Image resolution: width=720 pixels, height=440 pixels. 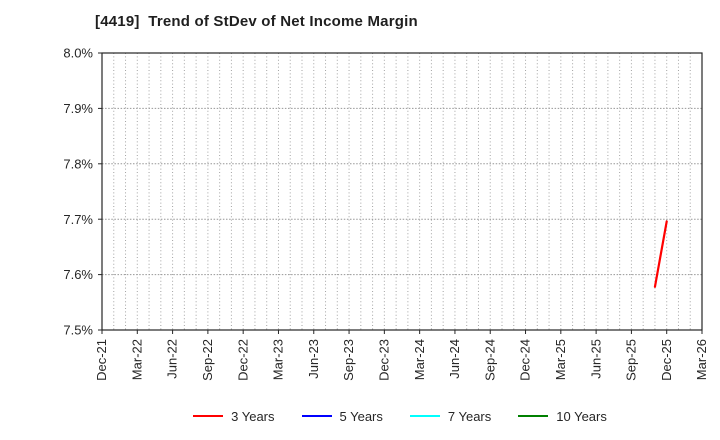 I want to click on x-tick-label: Jun-25, so click(x=595, y=359).